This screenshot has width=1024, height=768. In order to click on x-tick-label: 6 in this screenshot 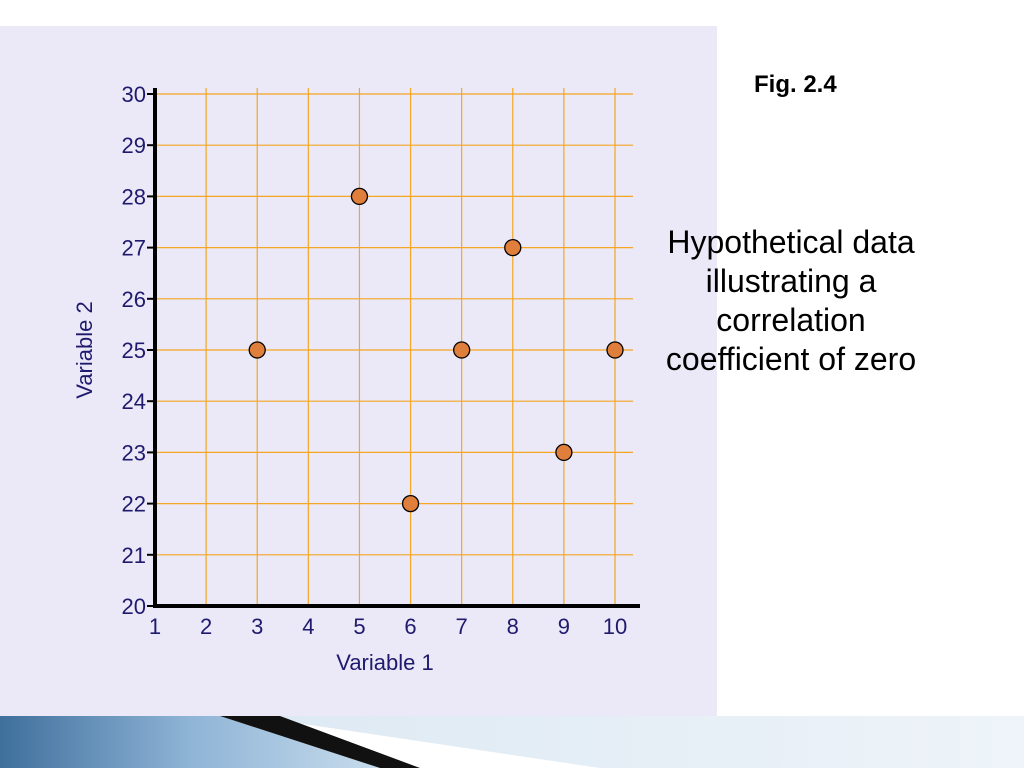, I will do `click(410, 626)`.